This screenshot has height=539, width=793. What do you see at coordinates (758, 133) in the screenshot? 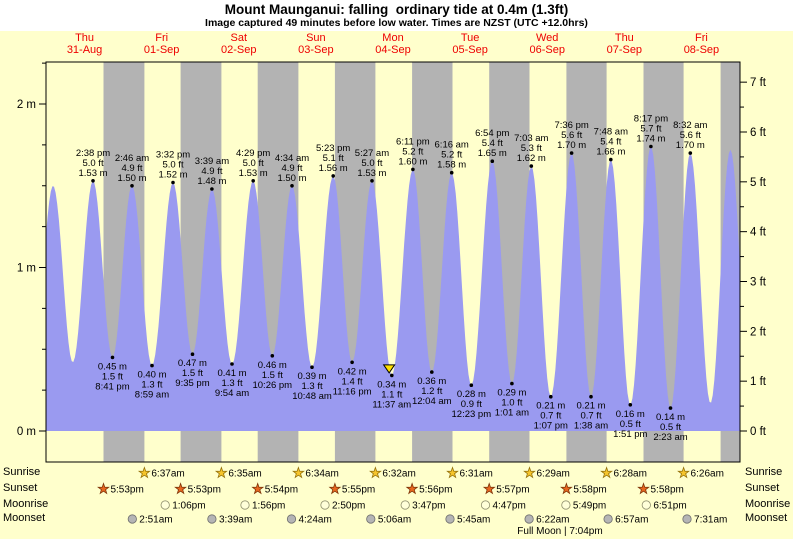
I see `y-axis-right-label: 6 ft` at bounding box center [758, 133].